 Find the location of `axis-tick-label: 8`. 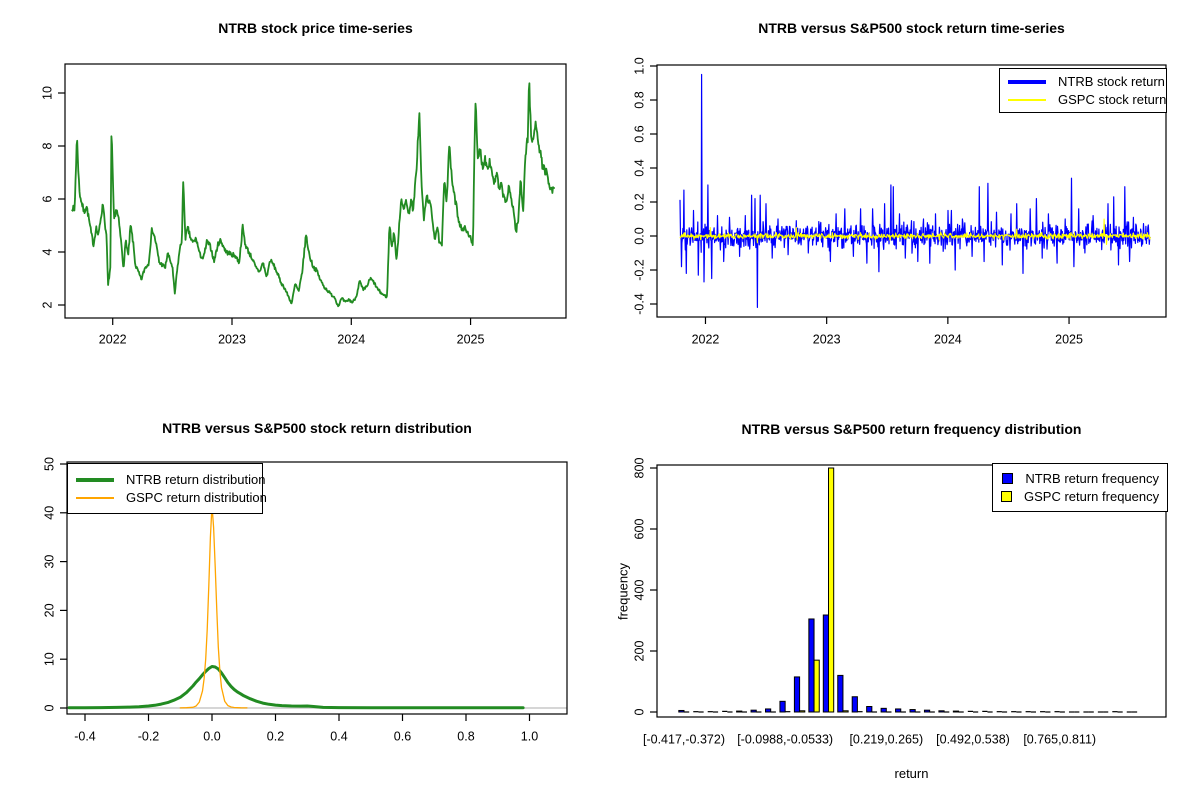

axis-tick-label: 8 is located at coordinates (47, 145).